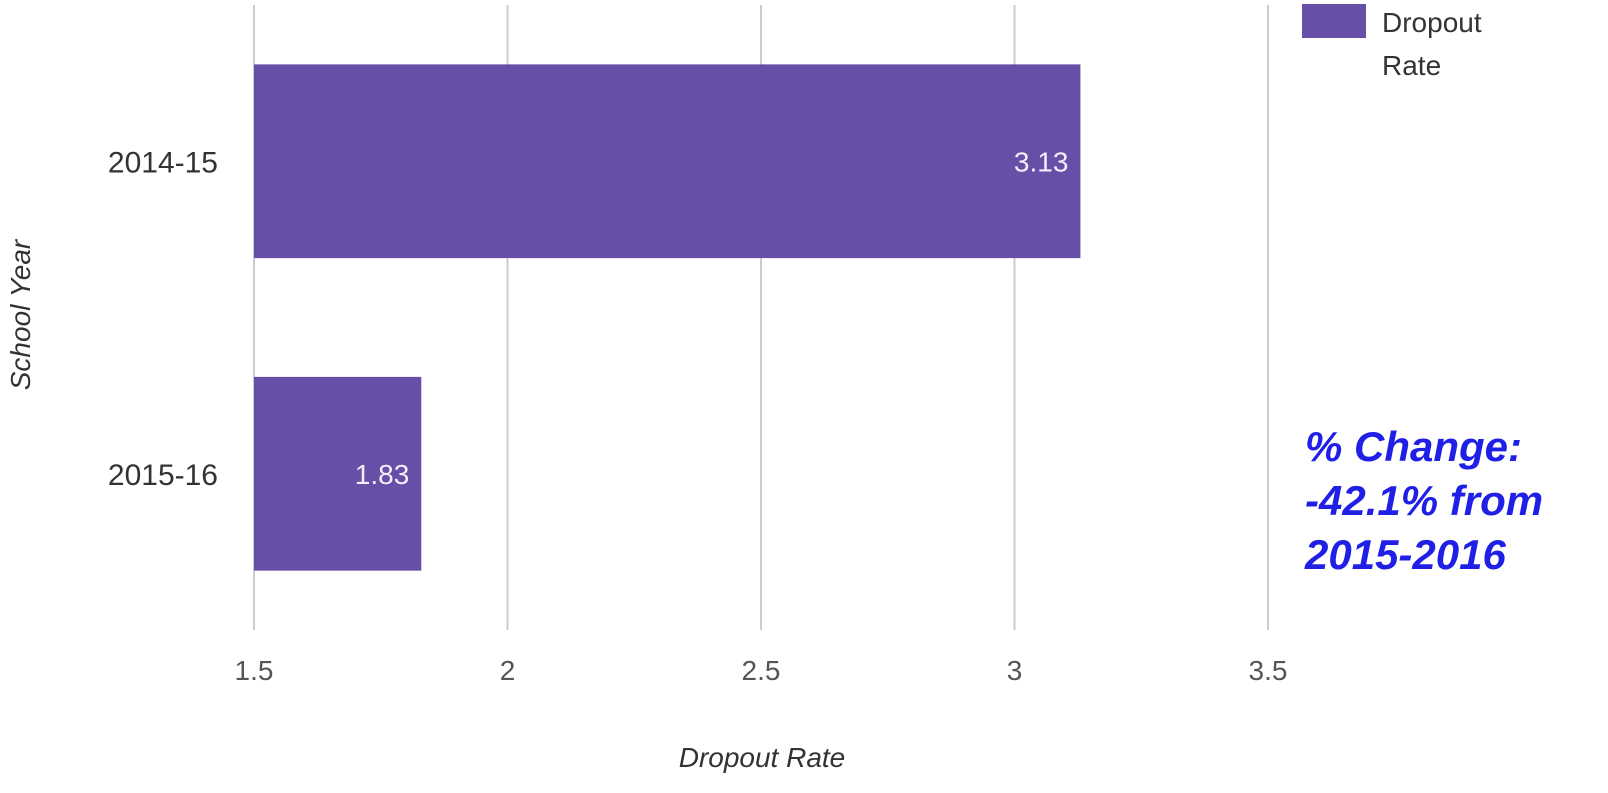 The image size is (1608, 793). Describe the element at coordinates (1392, 42) in the screenshot. I see `legend: Dropout Rate` at that location.